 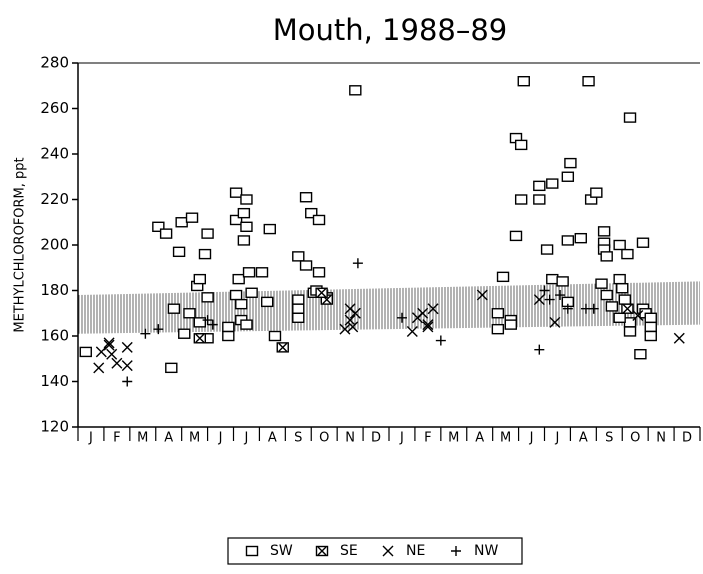 I want to click on y-tick-label: 220, so click(x=54, y=199).